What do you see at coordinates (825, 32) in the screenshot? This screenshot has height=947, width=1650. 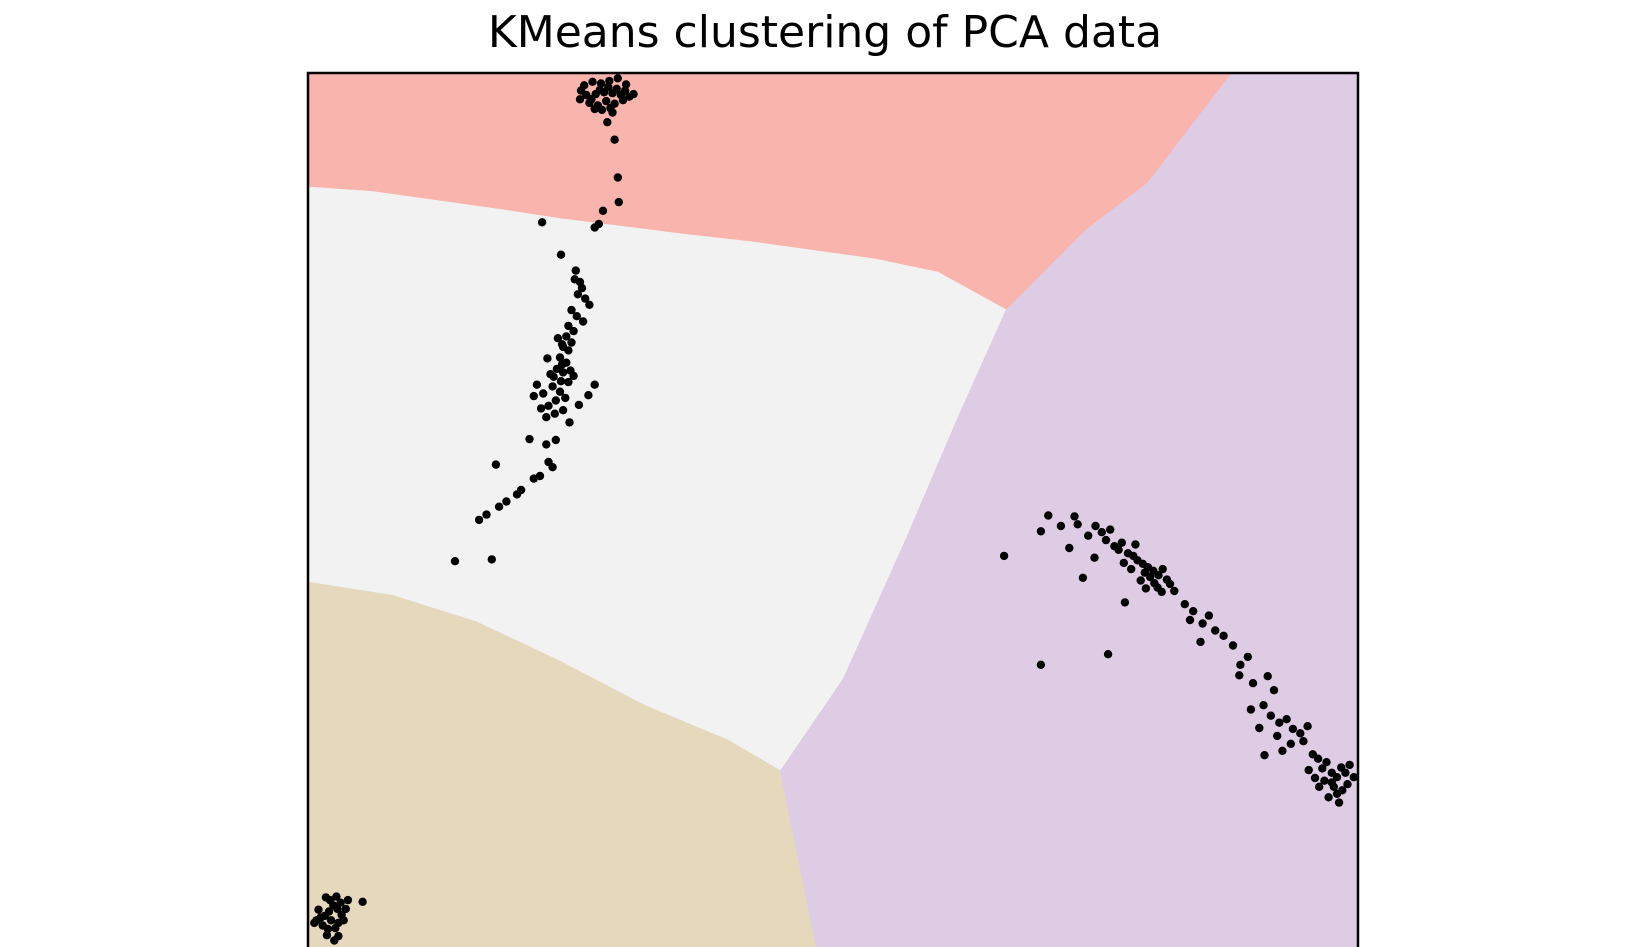 I see `chart-title: KMeans clustering of PCA data` at bounding box center [825, 32].